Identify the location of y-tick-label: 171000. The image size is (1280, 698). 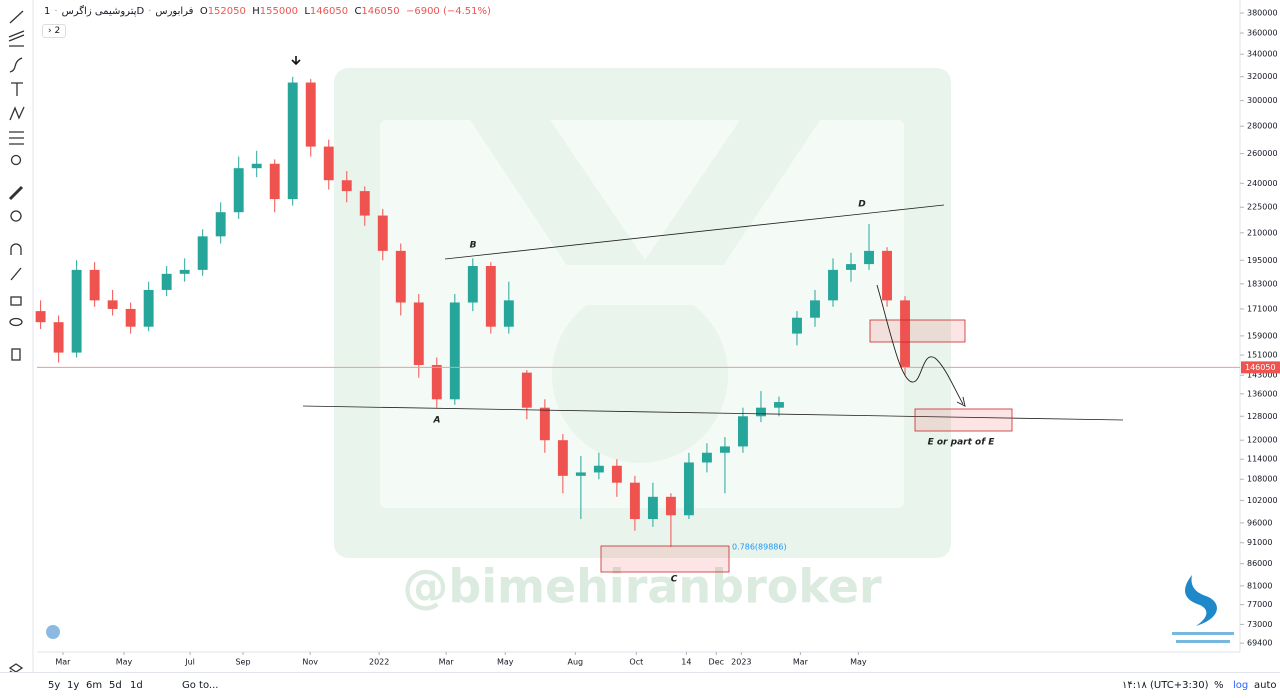
(1262, 308).